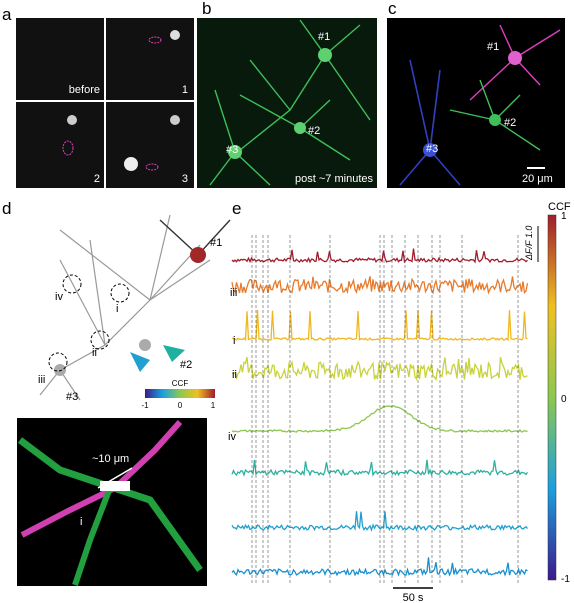 The height and width of the screenshot is (603, 574). What do you see at coordinates (236, 208) in the screenshot?
I see `panel-label: e` at bounding box center [236, 208].